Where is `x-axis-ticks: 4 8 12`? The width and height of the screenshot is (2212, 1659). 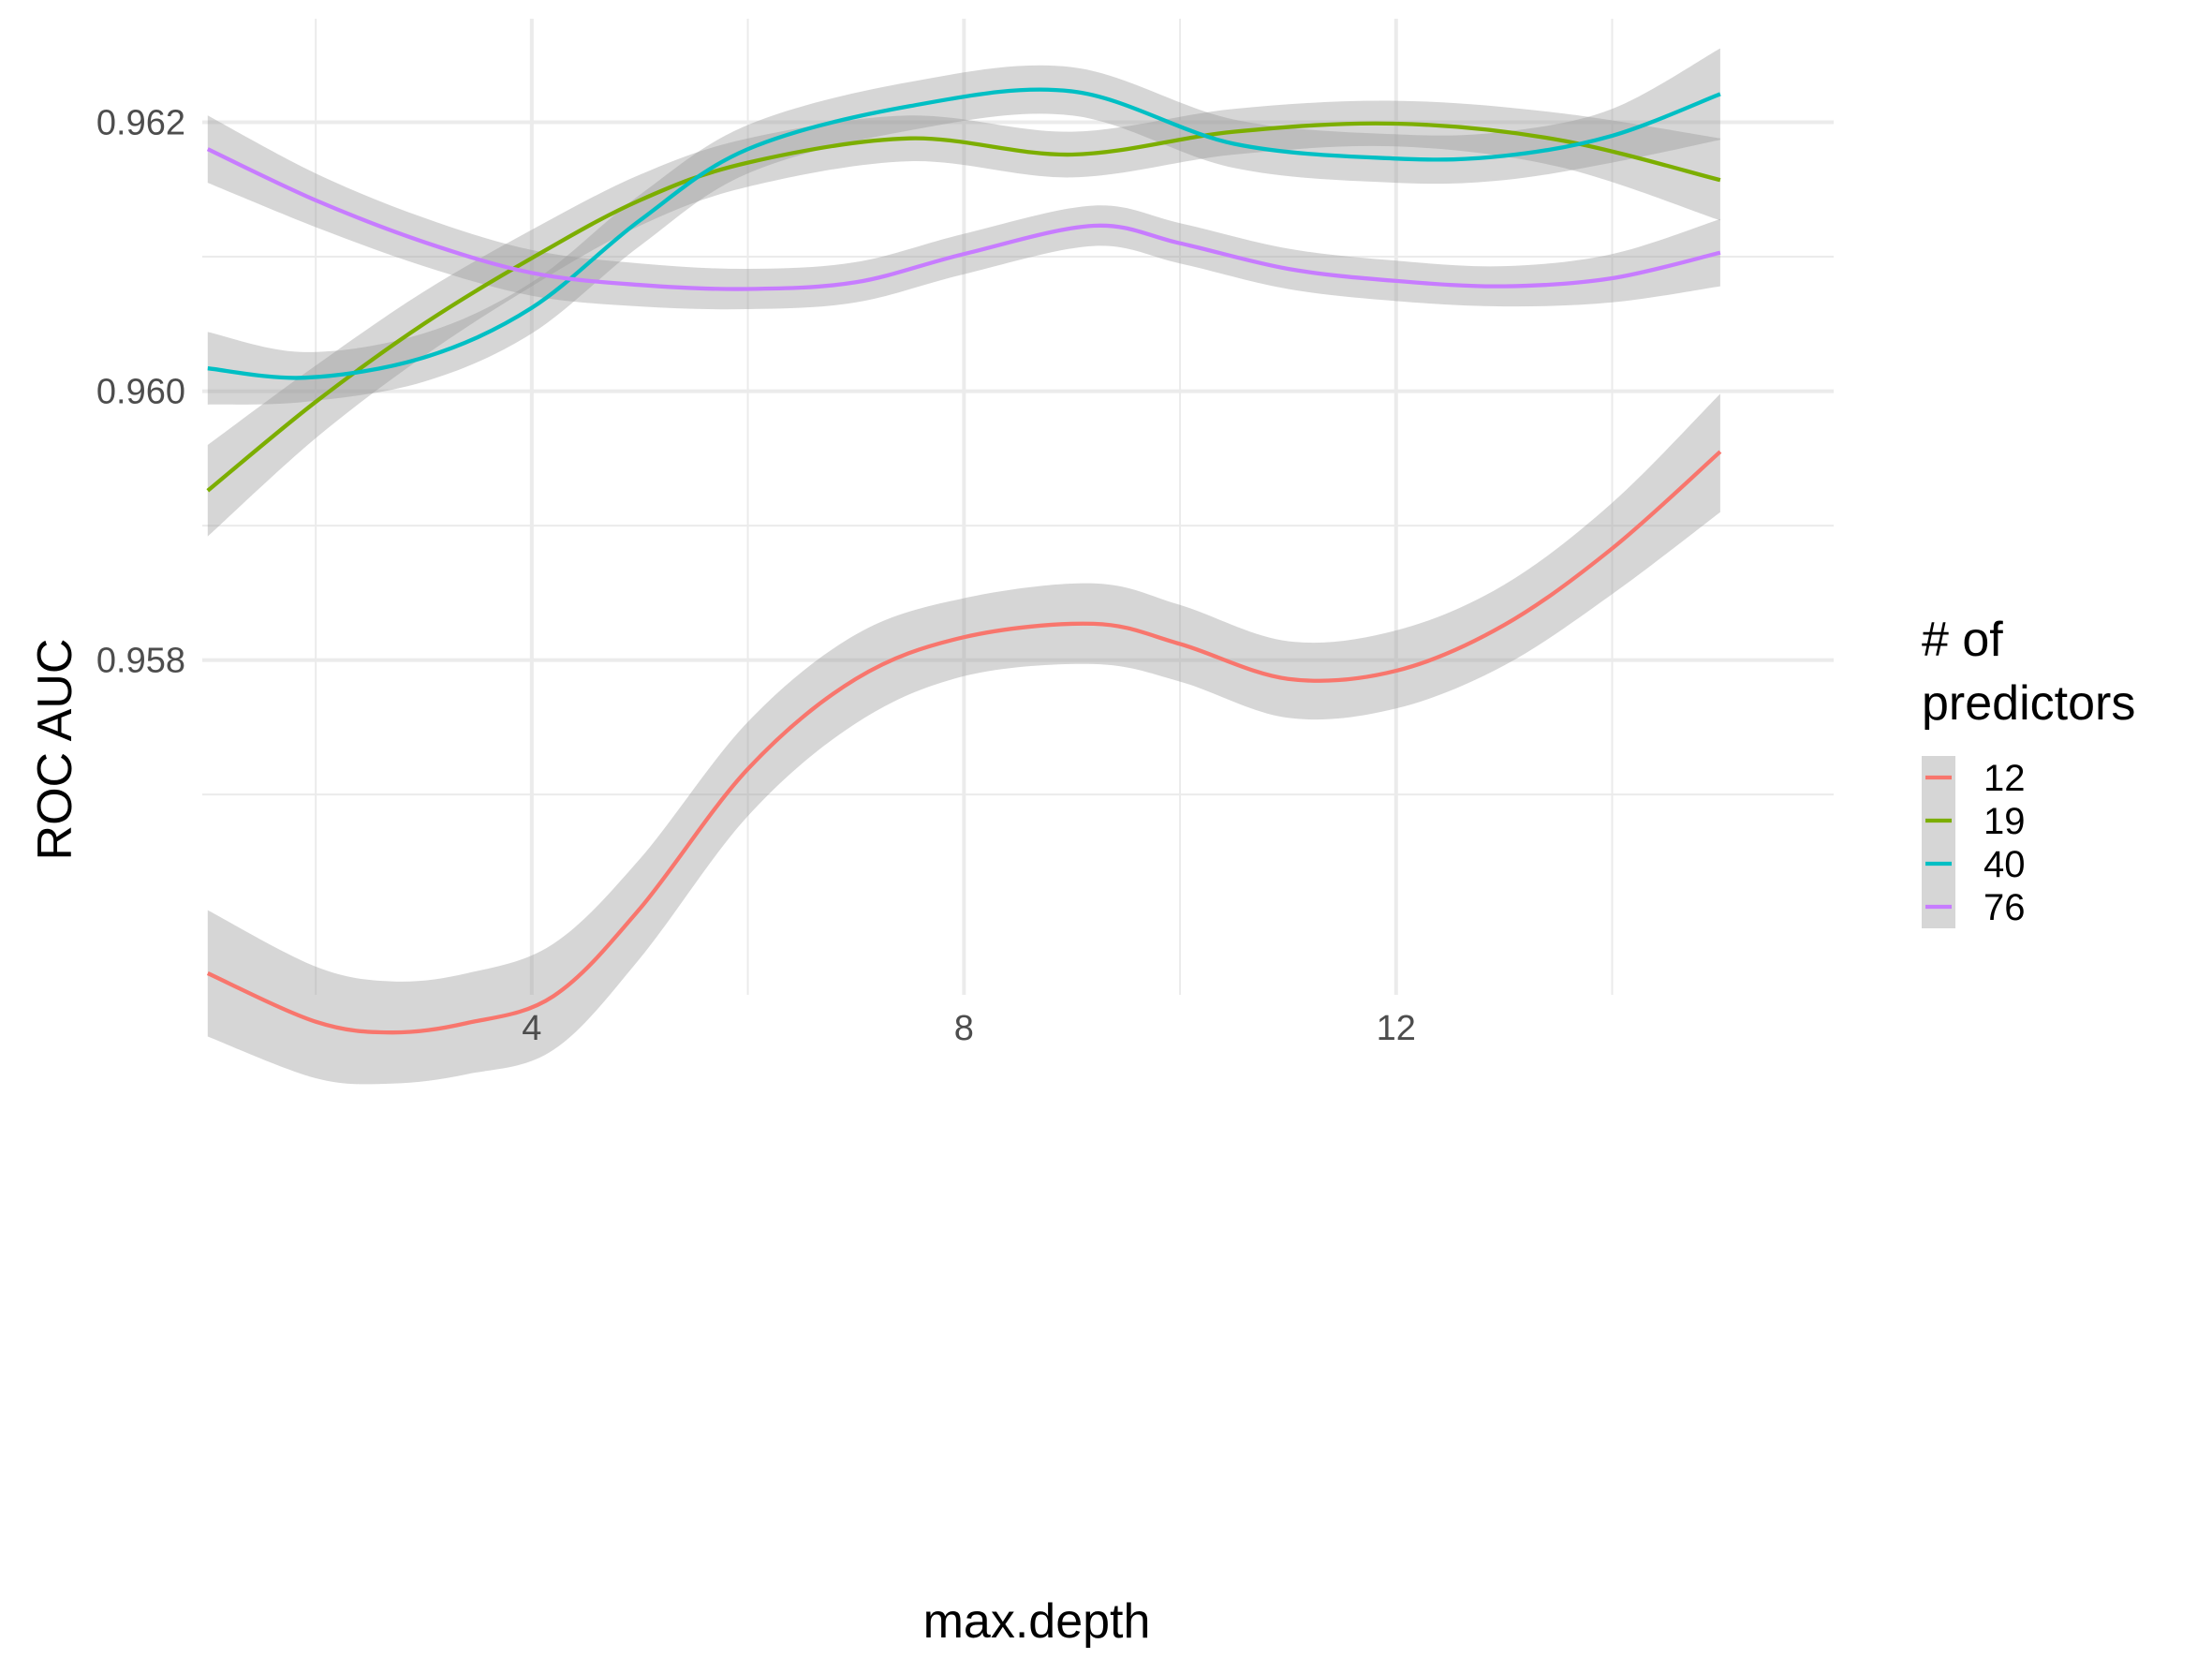 x-axis-ticks: 4 8 12 is located at coordinates (969, 1028).